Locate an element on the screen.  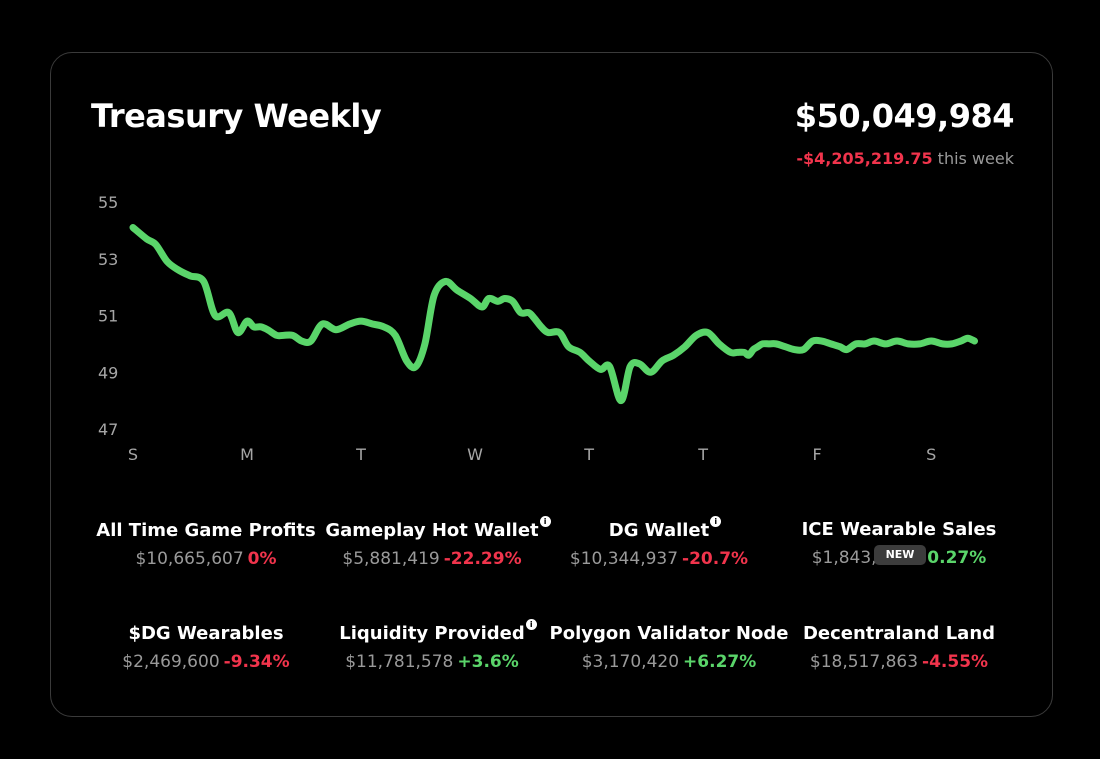
stat-dg-wearables: $DG Wearables $2,469,600 -9.34% is located at coordinates (206, 647).